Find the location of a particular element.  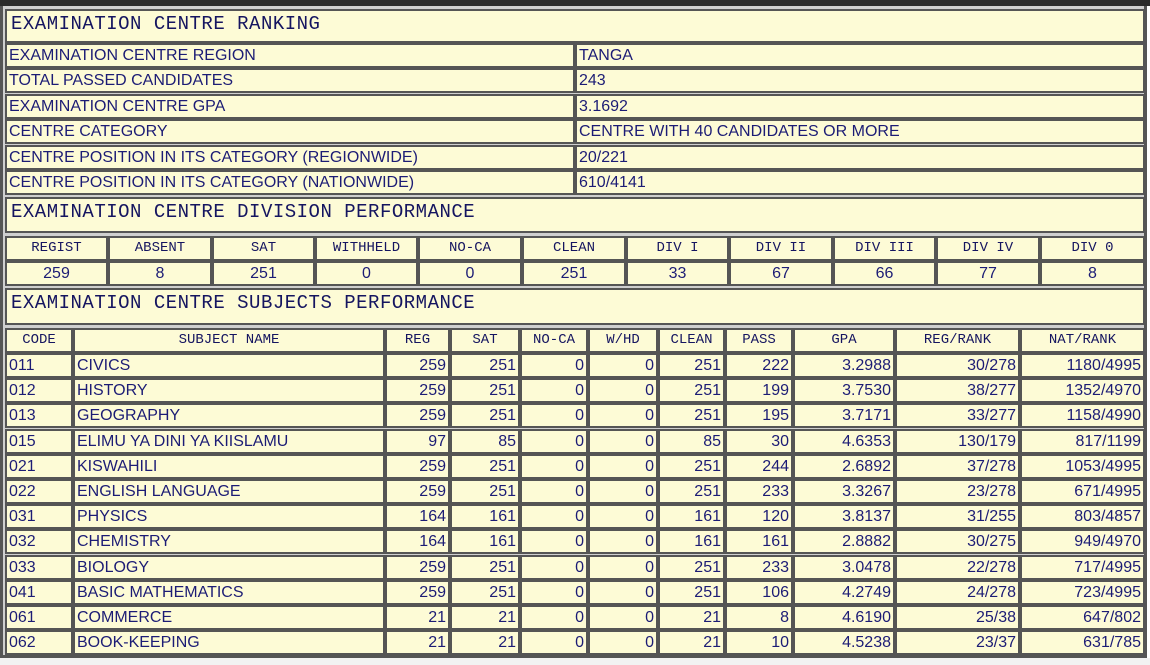

subject-gpa: 4.5238 is located at coordinates (844, 642).